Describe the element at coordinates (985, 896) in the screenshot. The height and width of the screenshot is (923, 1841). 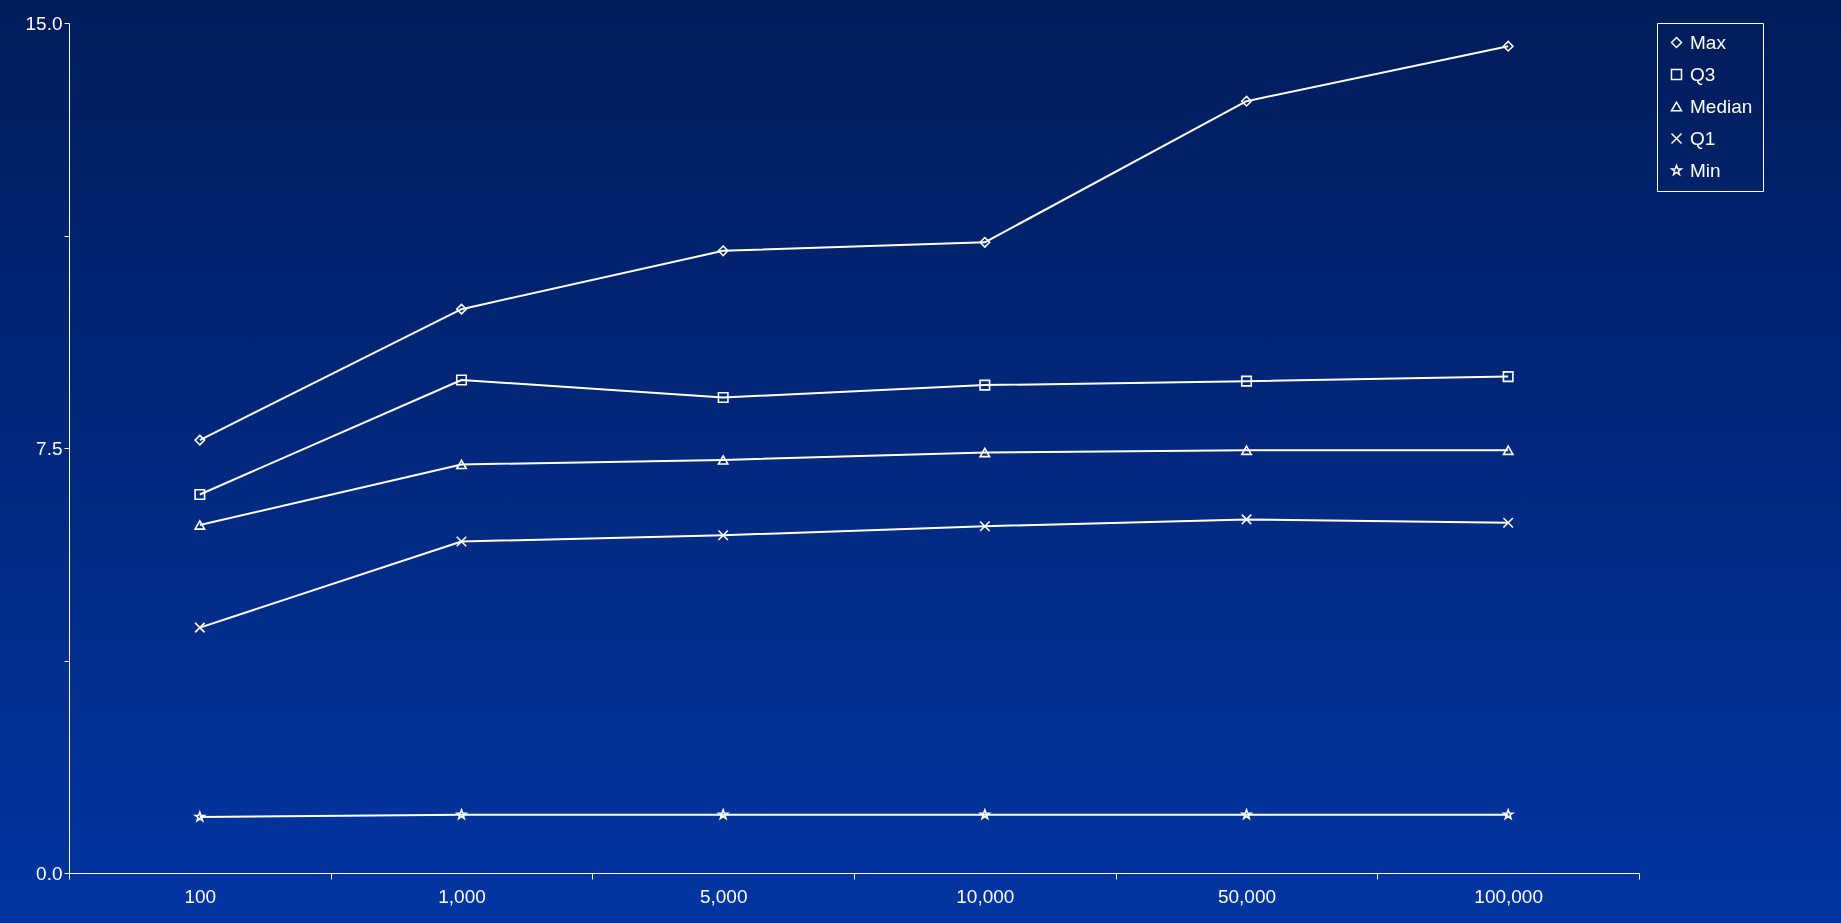
I see `x-tick-label: 10,000` at that location.